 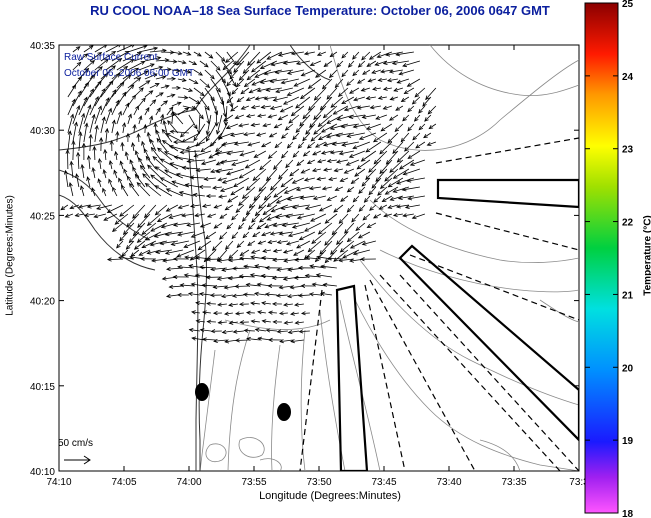 What do you see at coordinates (628, 295) in the screenshot?
I see `colorbar-tick-label: 21` at bounding box center [628, 295].